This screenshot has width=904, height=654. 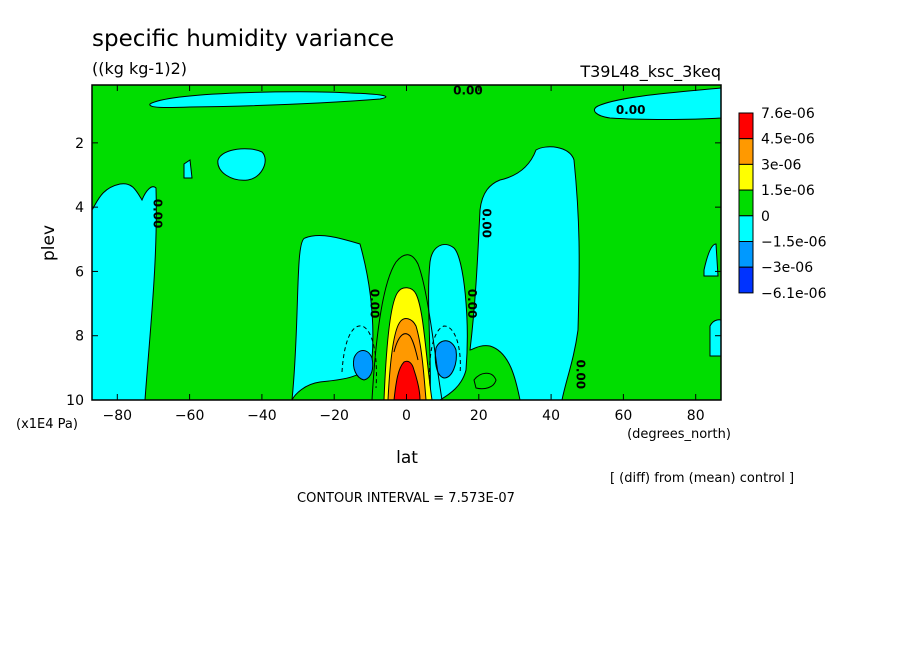 I want to click on contour-region-south-column, so click(x=124, y=291).